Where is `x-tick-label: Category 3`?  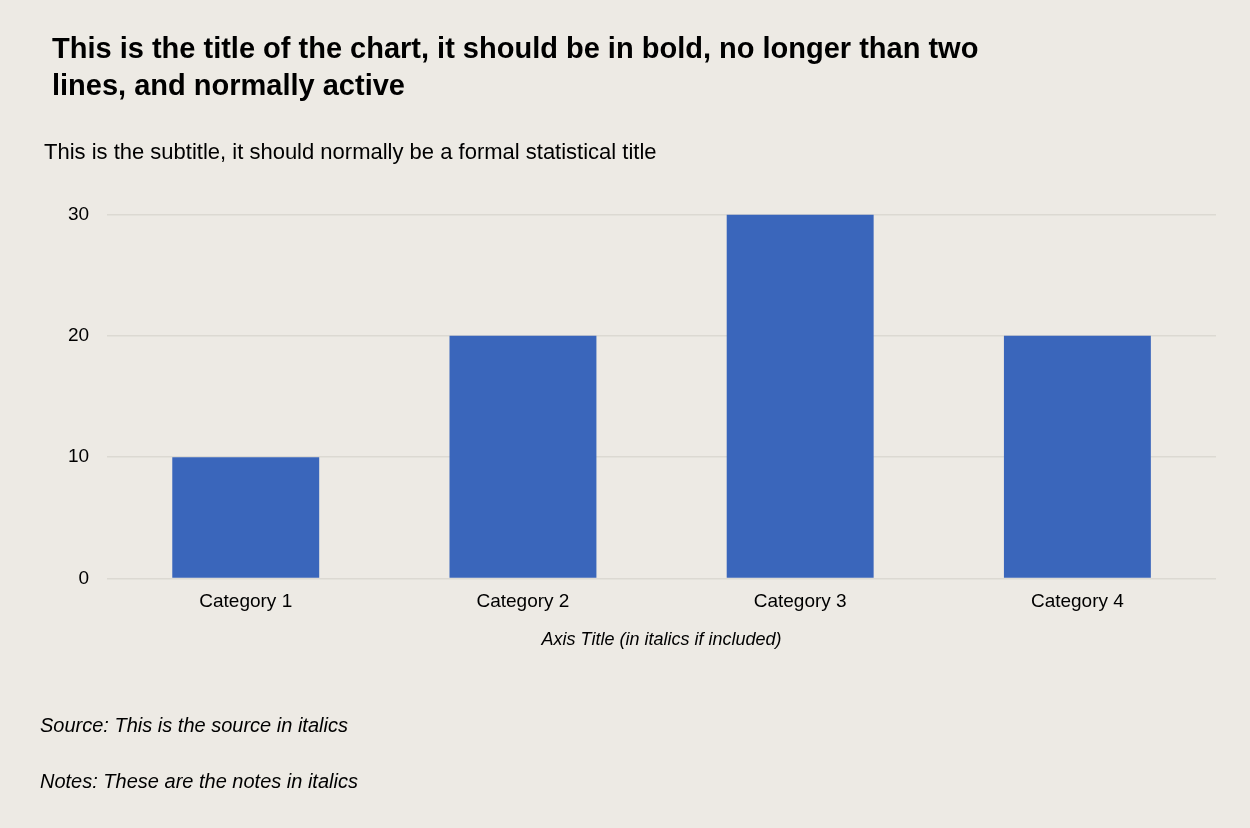
x-tick-label: Category 3 is located at coordinates (800, 601).